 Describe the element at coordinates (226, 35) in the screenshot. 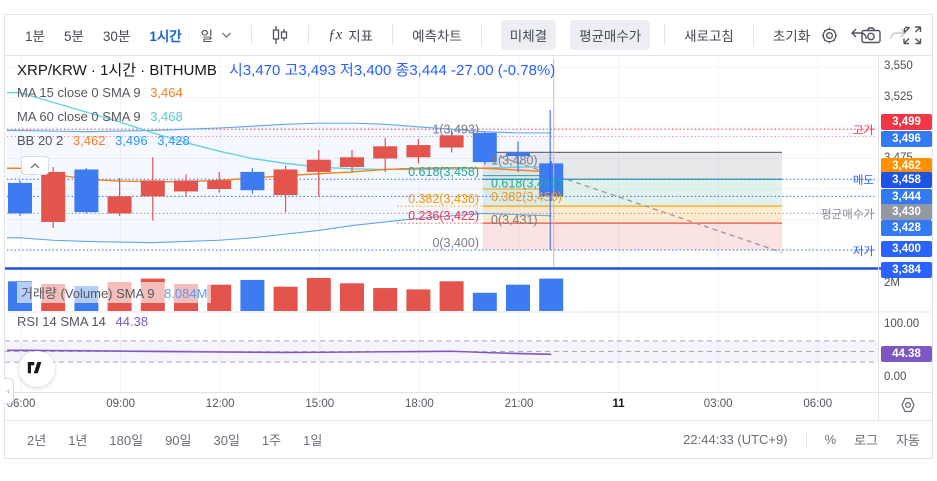

I see `chevron-down-icon` at that location.